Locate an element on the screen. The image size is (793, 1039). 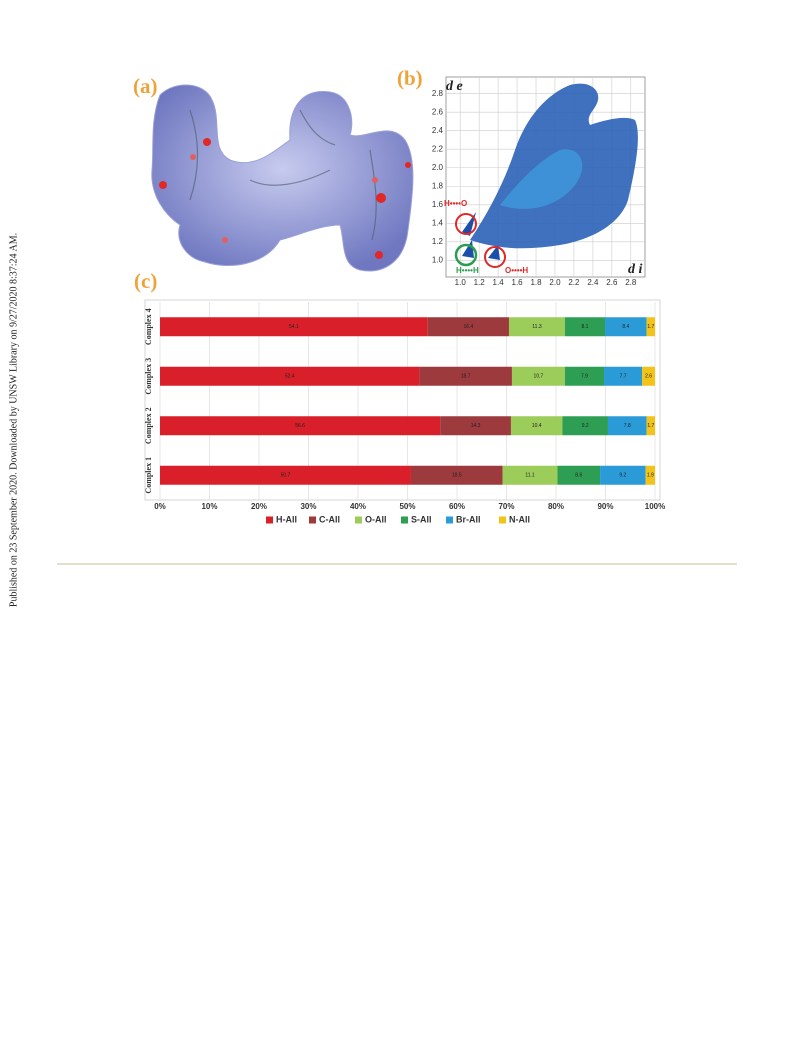
data-label: 11.1 is located at coordinates (530, 476).